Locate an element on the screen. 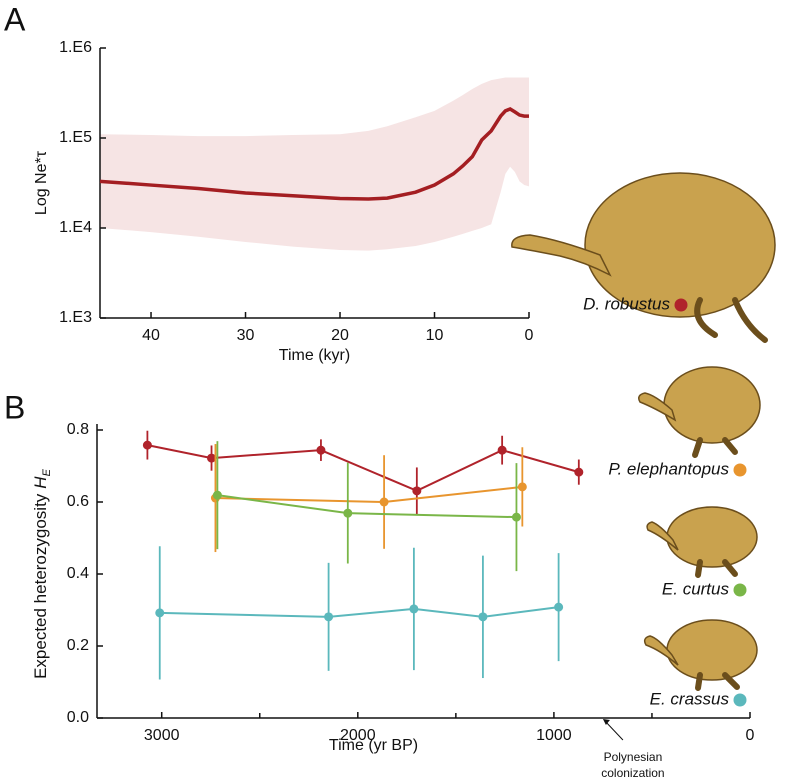 The width and height of the screenshot is (796, 783). y-axis-title: Expected heterozygosity HE is located at coordinates (41, 573).